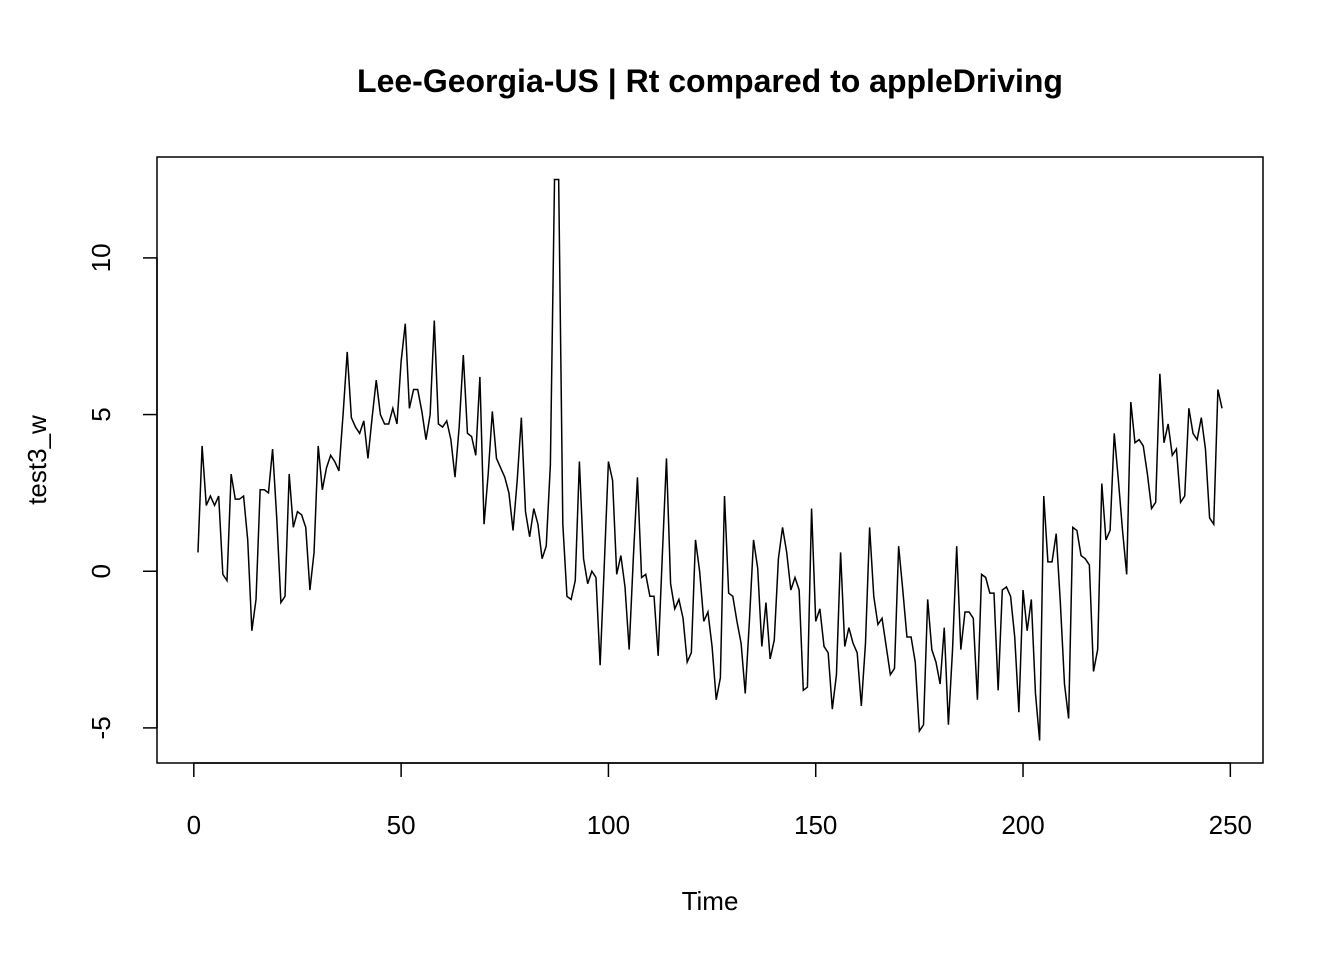 This screenshot has height=960, width=1344. Describe the element at coordinates (101, 414) in the screenshot. I see `y-tick-label: 5` at that location.